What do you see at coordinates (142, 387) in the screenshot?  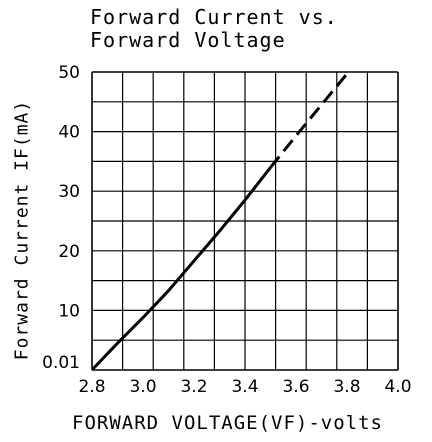 I see `x-tick-label: 3.0` at bounding box center [142, 387].